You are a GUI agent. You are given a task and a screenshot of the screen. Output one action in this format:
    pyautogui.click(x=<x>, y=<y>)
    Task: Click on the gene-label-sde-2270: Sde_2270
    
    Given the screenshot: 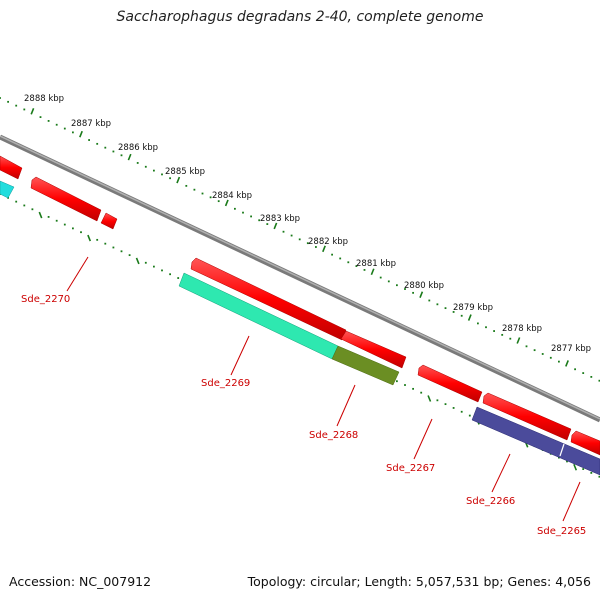 What is the action you would take?
    pyautogui.click(x=45, y=299)
    